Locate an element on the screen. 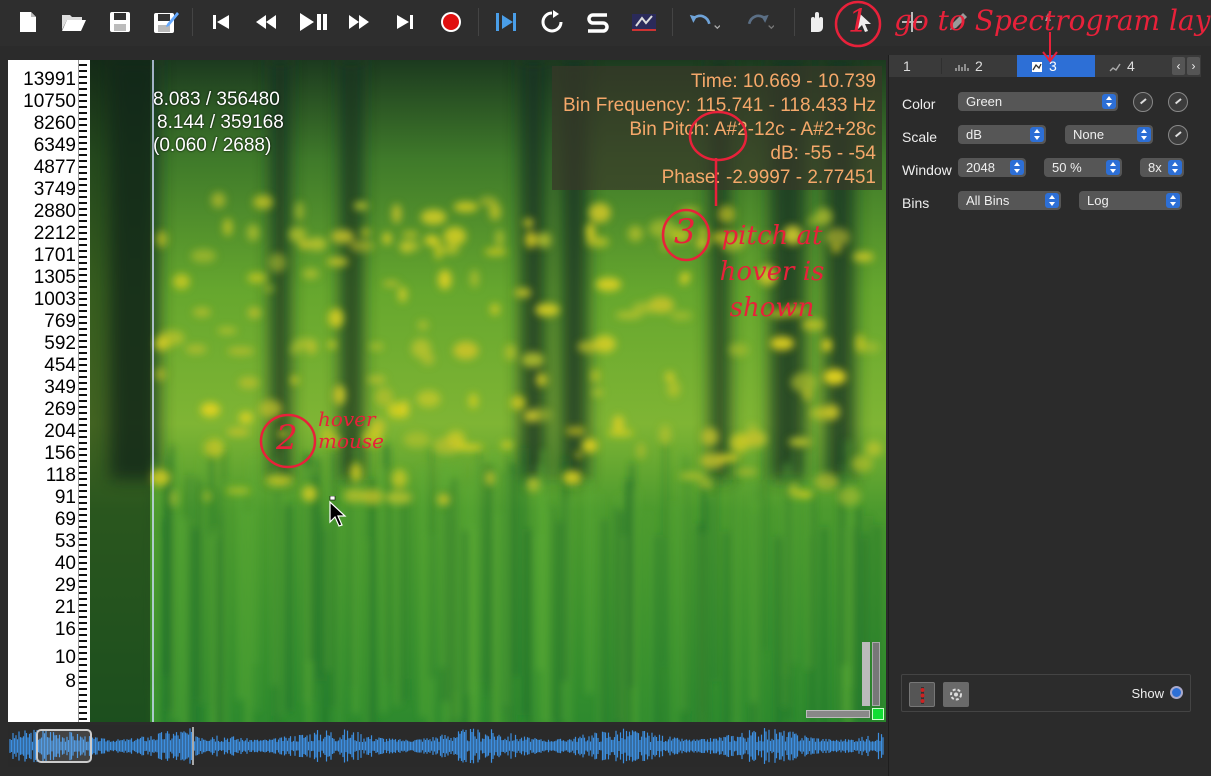  layer-settings-button is located at coordinates (956, 694).